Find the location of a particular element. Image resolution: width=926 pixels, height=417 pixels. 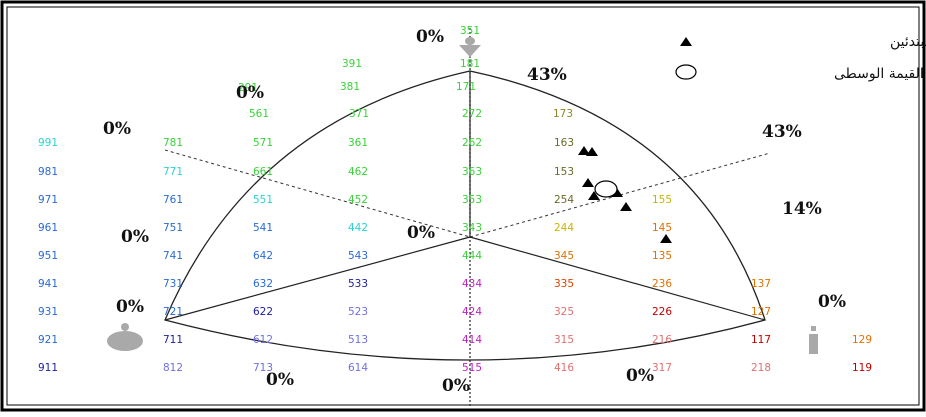

code-label: 434 is located at coordinates (472, 284).